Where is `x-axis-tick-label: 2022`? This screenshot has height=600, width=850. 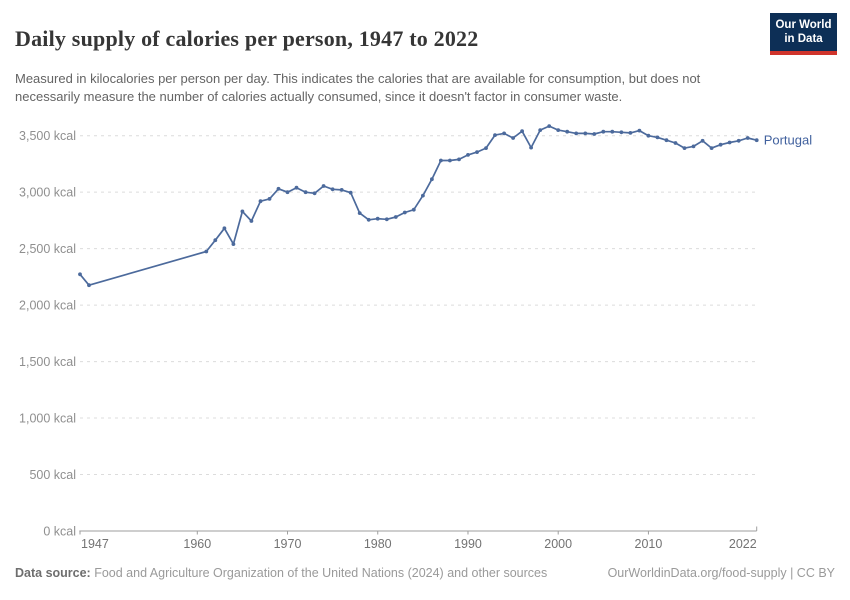
x-axis-tick-label: 2022 is located at coordinates (743, 544).